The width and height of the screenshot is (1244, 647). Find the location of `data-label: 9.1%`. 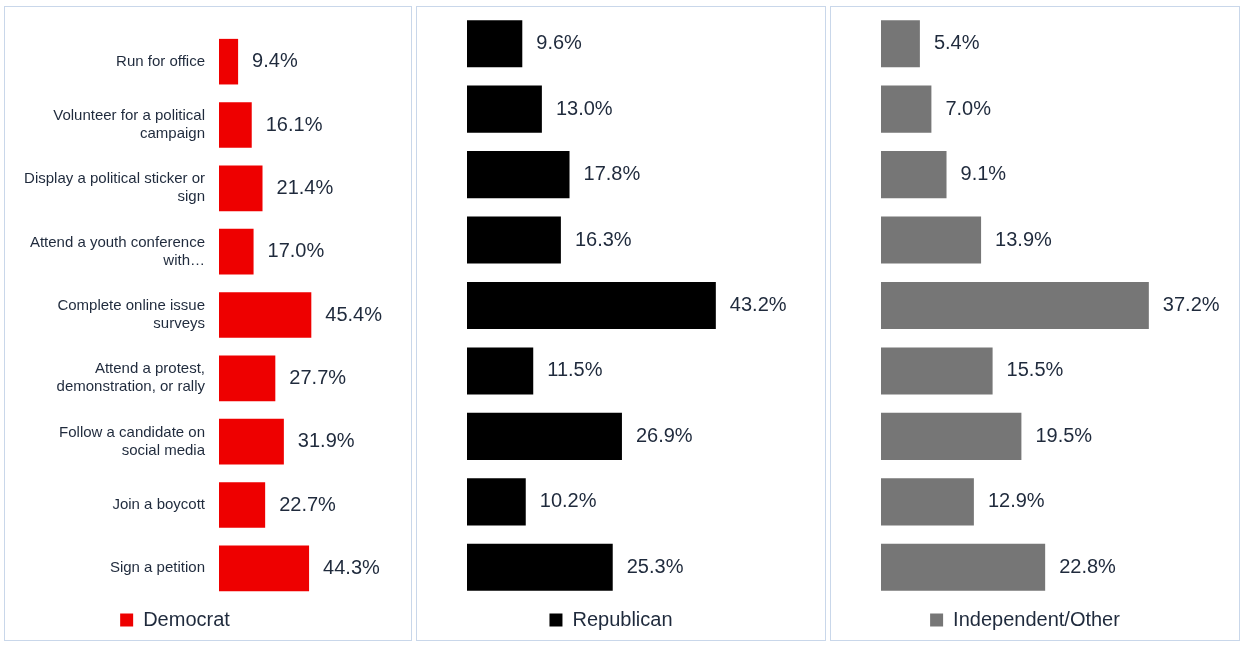

data-label: 9.1% is located at coordinates (983, 173).